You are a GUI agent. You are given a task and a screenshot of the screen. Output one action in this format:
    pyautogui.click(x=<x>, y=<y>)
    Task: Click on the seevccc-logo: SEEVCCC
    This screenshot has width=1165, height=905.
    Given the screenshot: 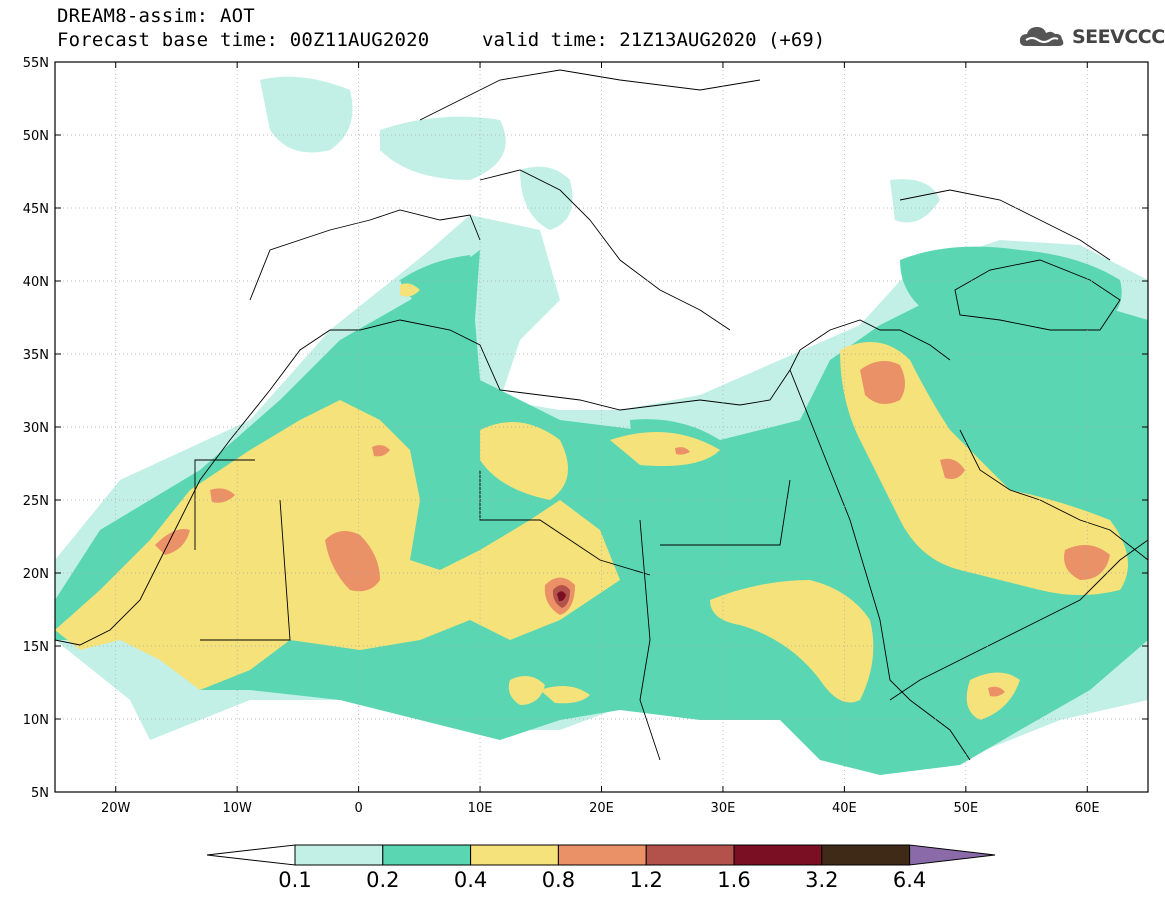 What is the action you would take?
    pyautogui.click(x=1091, y=37)
    